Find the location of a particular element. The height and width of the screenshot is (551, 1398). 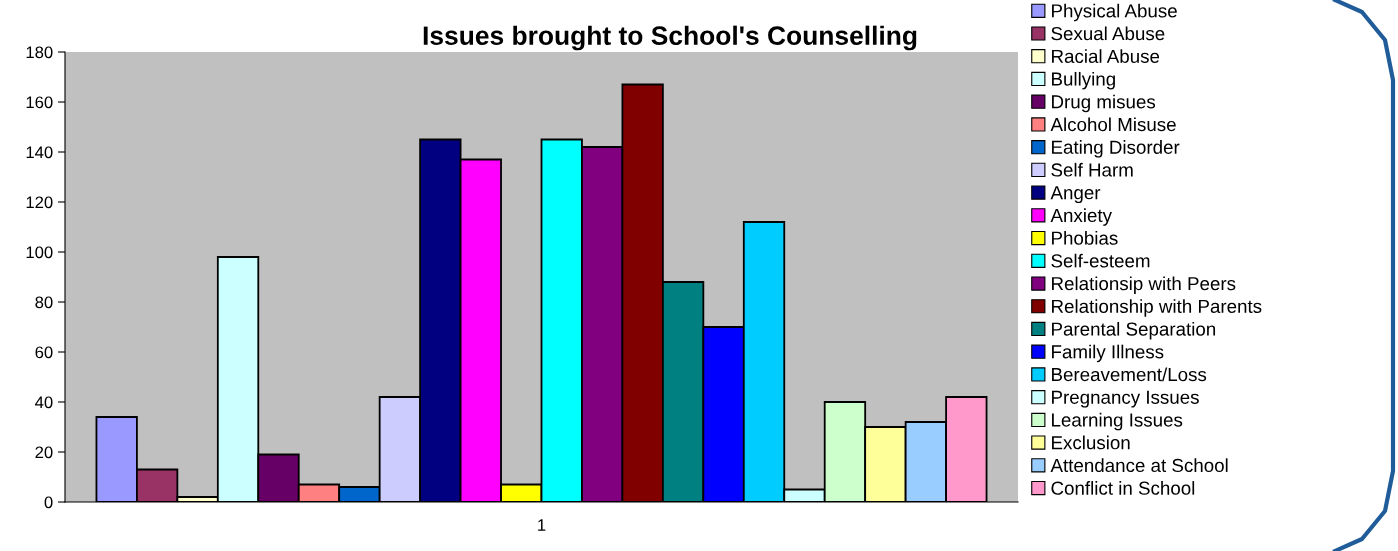

legend-label: Relationsip with Peers is located at coordinates (1144, 285).